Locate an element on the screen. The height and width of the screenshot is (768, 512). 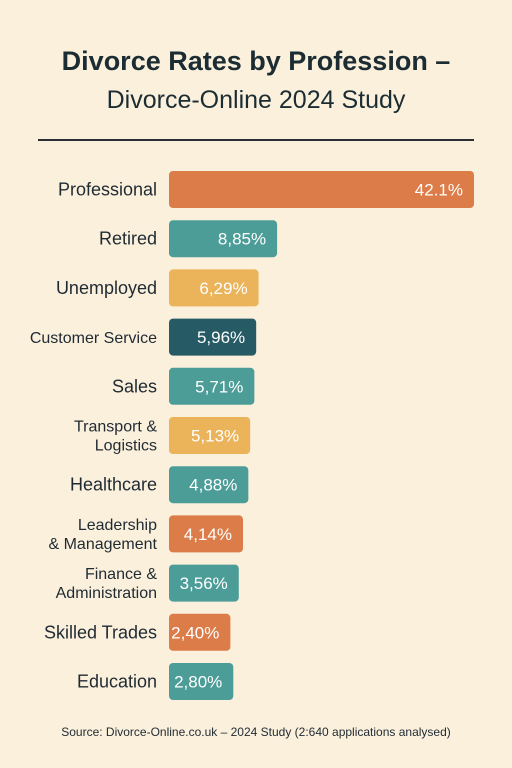
data-label-3: 5,96% is located at coordinates (221, 337).